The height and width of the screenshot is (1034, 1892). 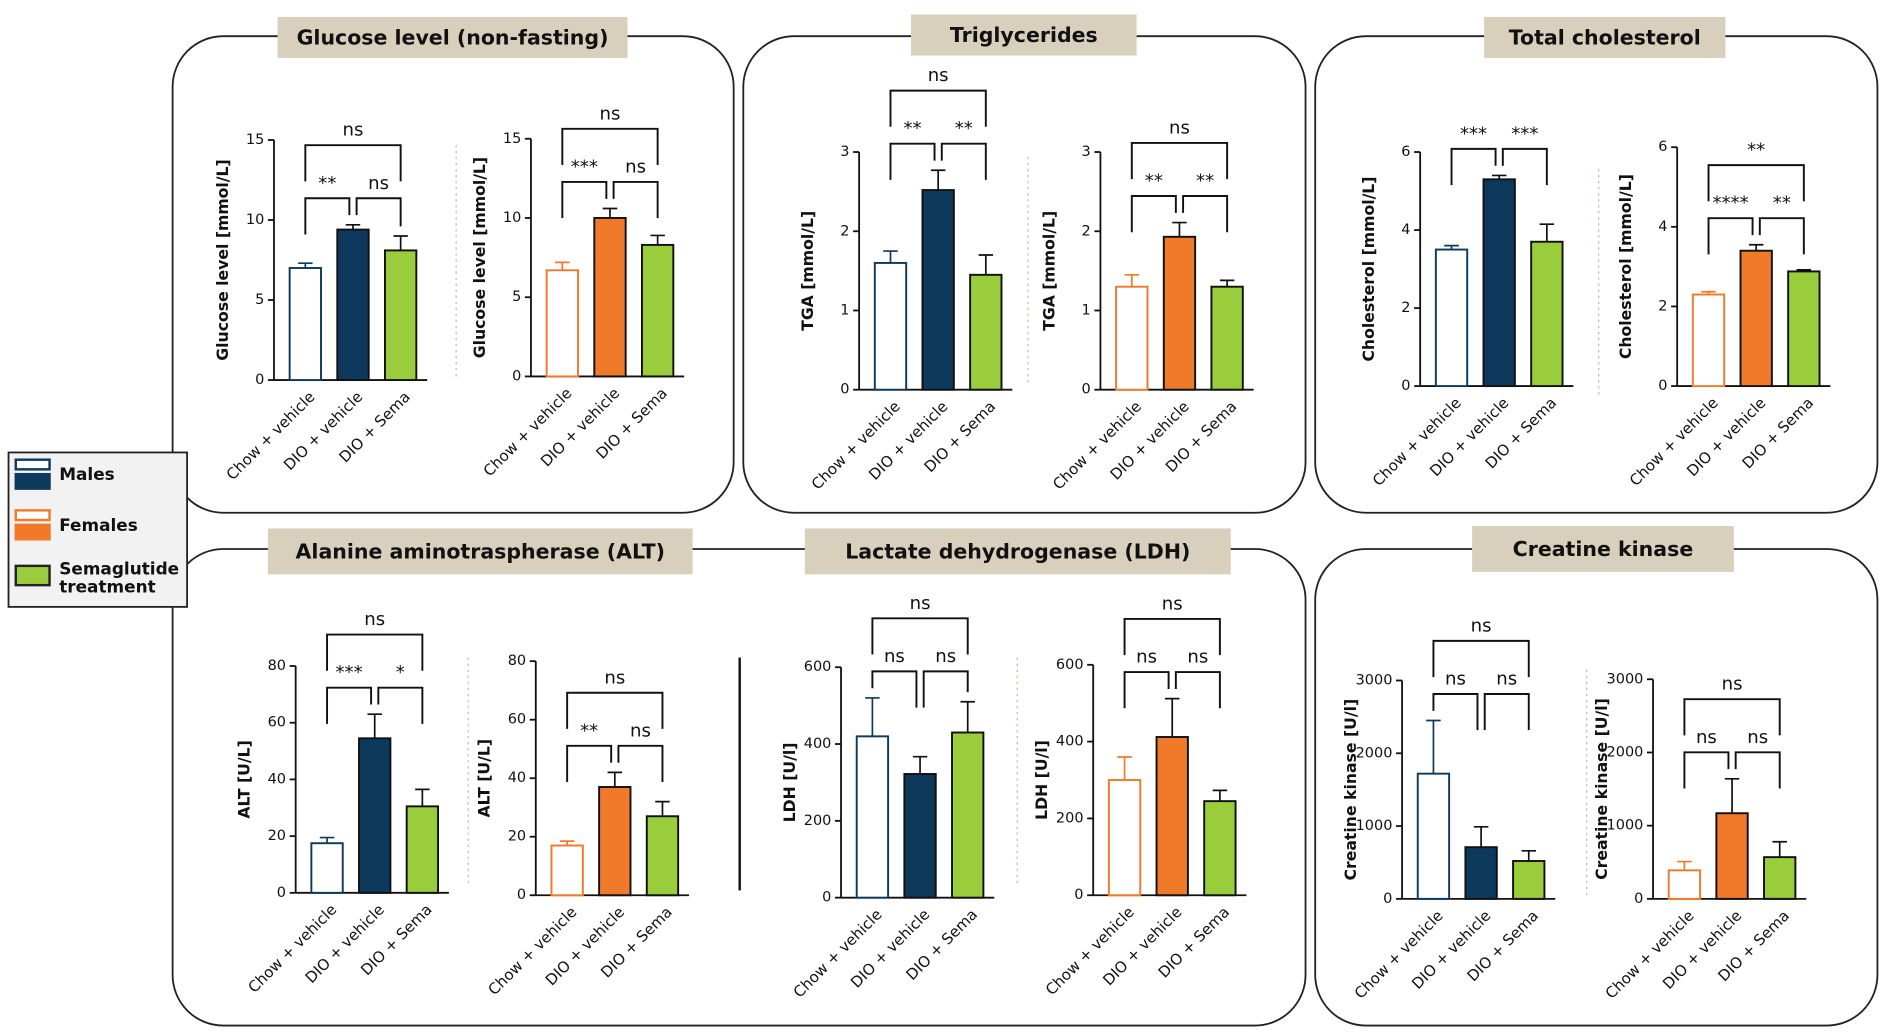 What do you see at coordinates (1017, 552) in the screenshot?
I see `panel-title: Lactate dehydrogenase (LDH)` at bounding box center [1017, 552].